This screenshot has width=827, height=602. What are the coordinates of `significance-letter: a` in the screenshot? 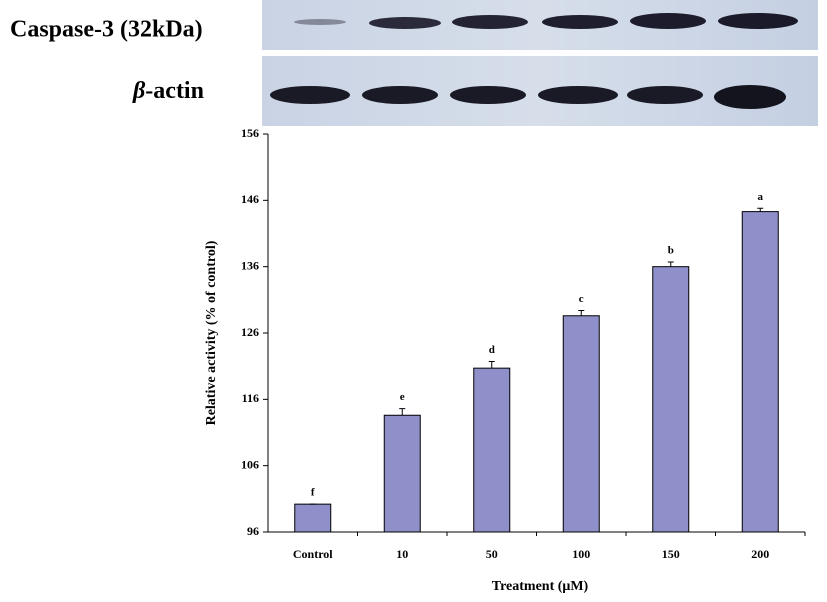 It's located at (761, 197).